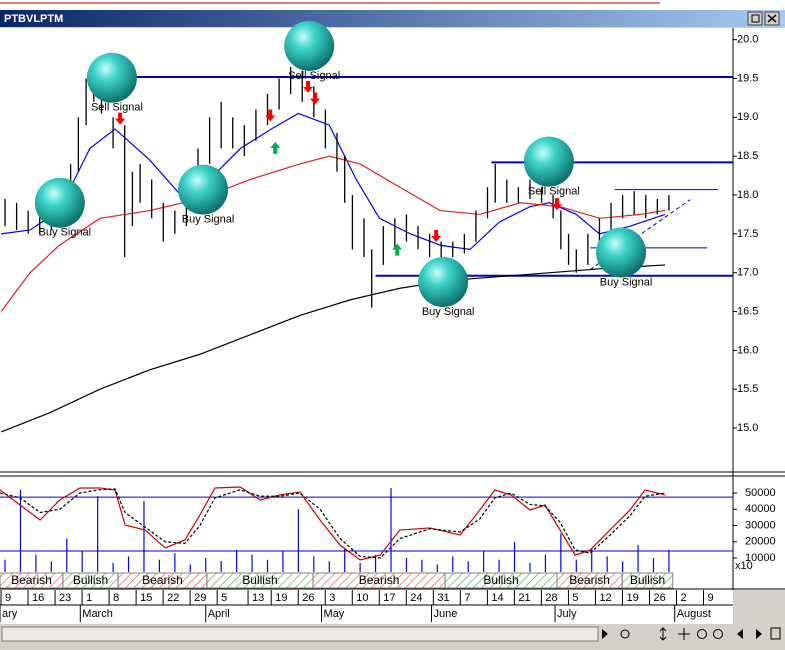 The image size is (785, 650). Describe the element at coordinates (219, 614) in the screenshot. I see `month-label: April` at that location.